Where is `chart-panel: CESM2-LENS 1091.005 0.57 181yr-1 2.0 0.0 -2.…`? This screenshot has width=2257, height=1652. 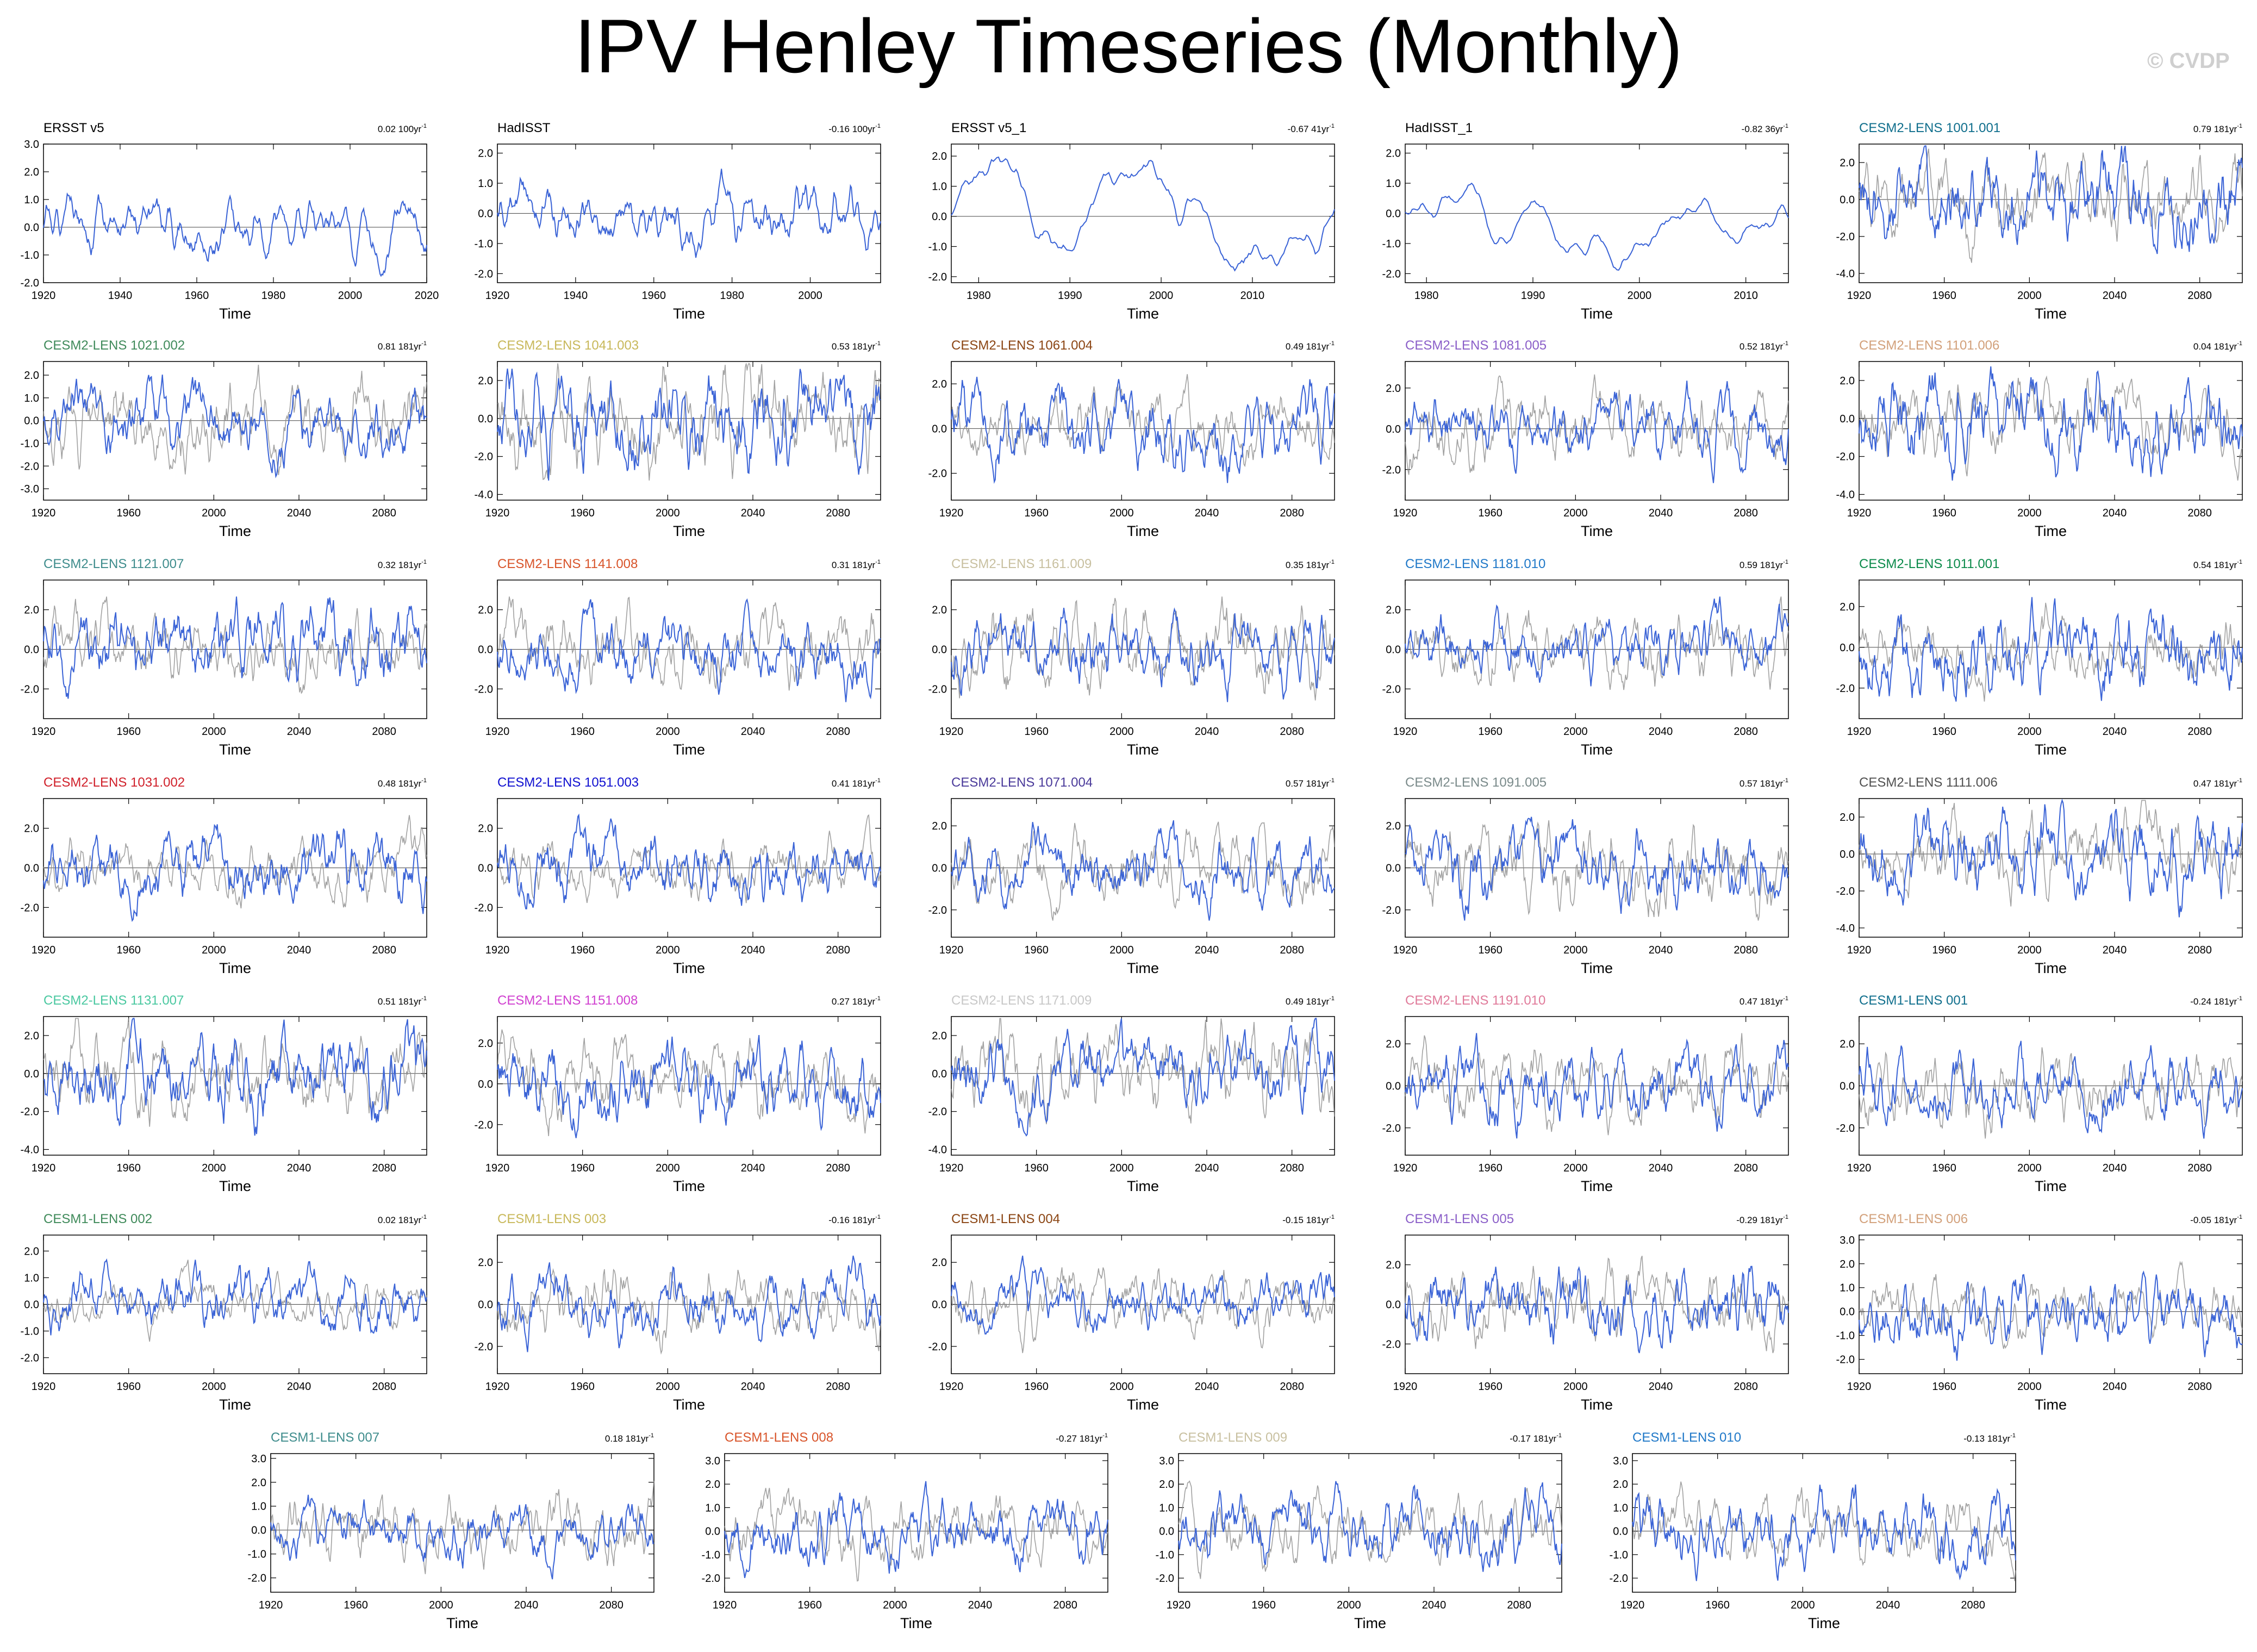 chart-panel: CESM2-LENS 1091.005 0.57 181yr-1 2.0 0.0 -2.… is located at coordinates (1585, 876).